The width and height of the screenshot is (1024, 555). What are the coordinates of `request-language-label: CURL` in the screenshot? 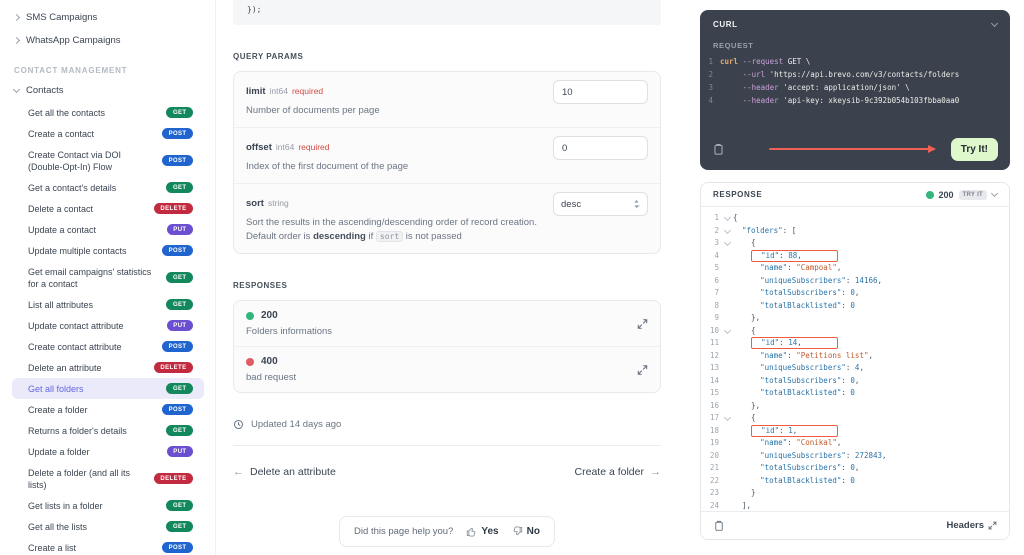 It's located at (725, 24).